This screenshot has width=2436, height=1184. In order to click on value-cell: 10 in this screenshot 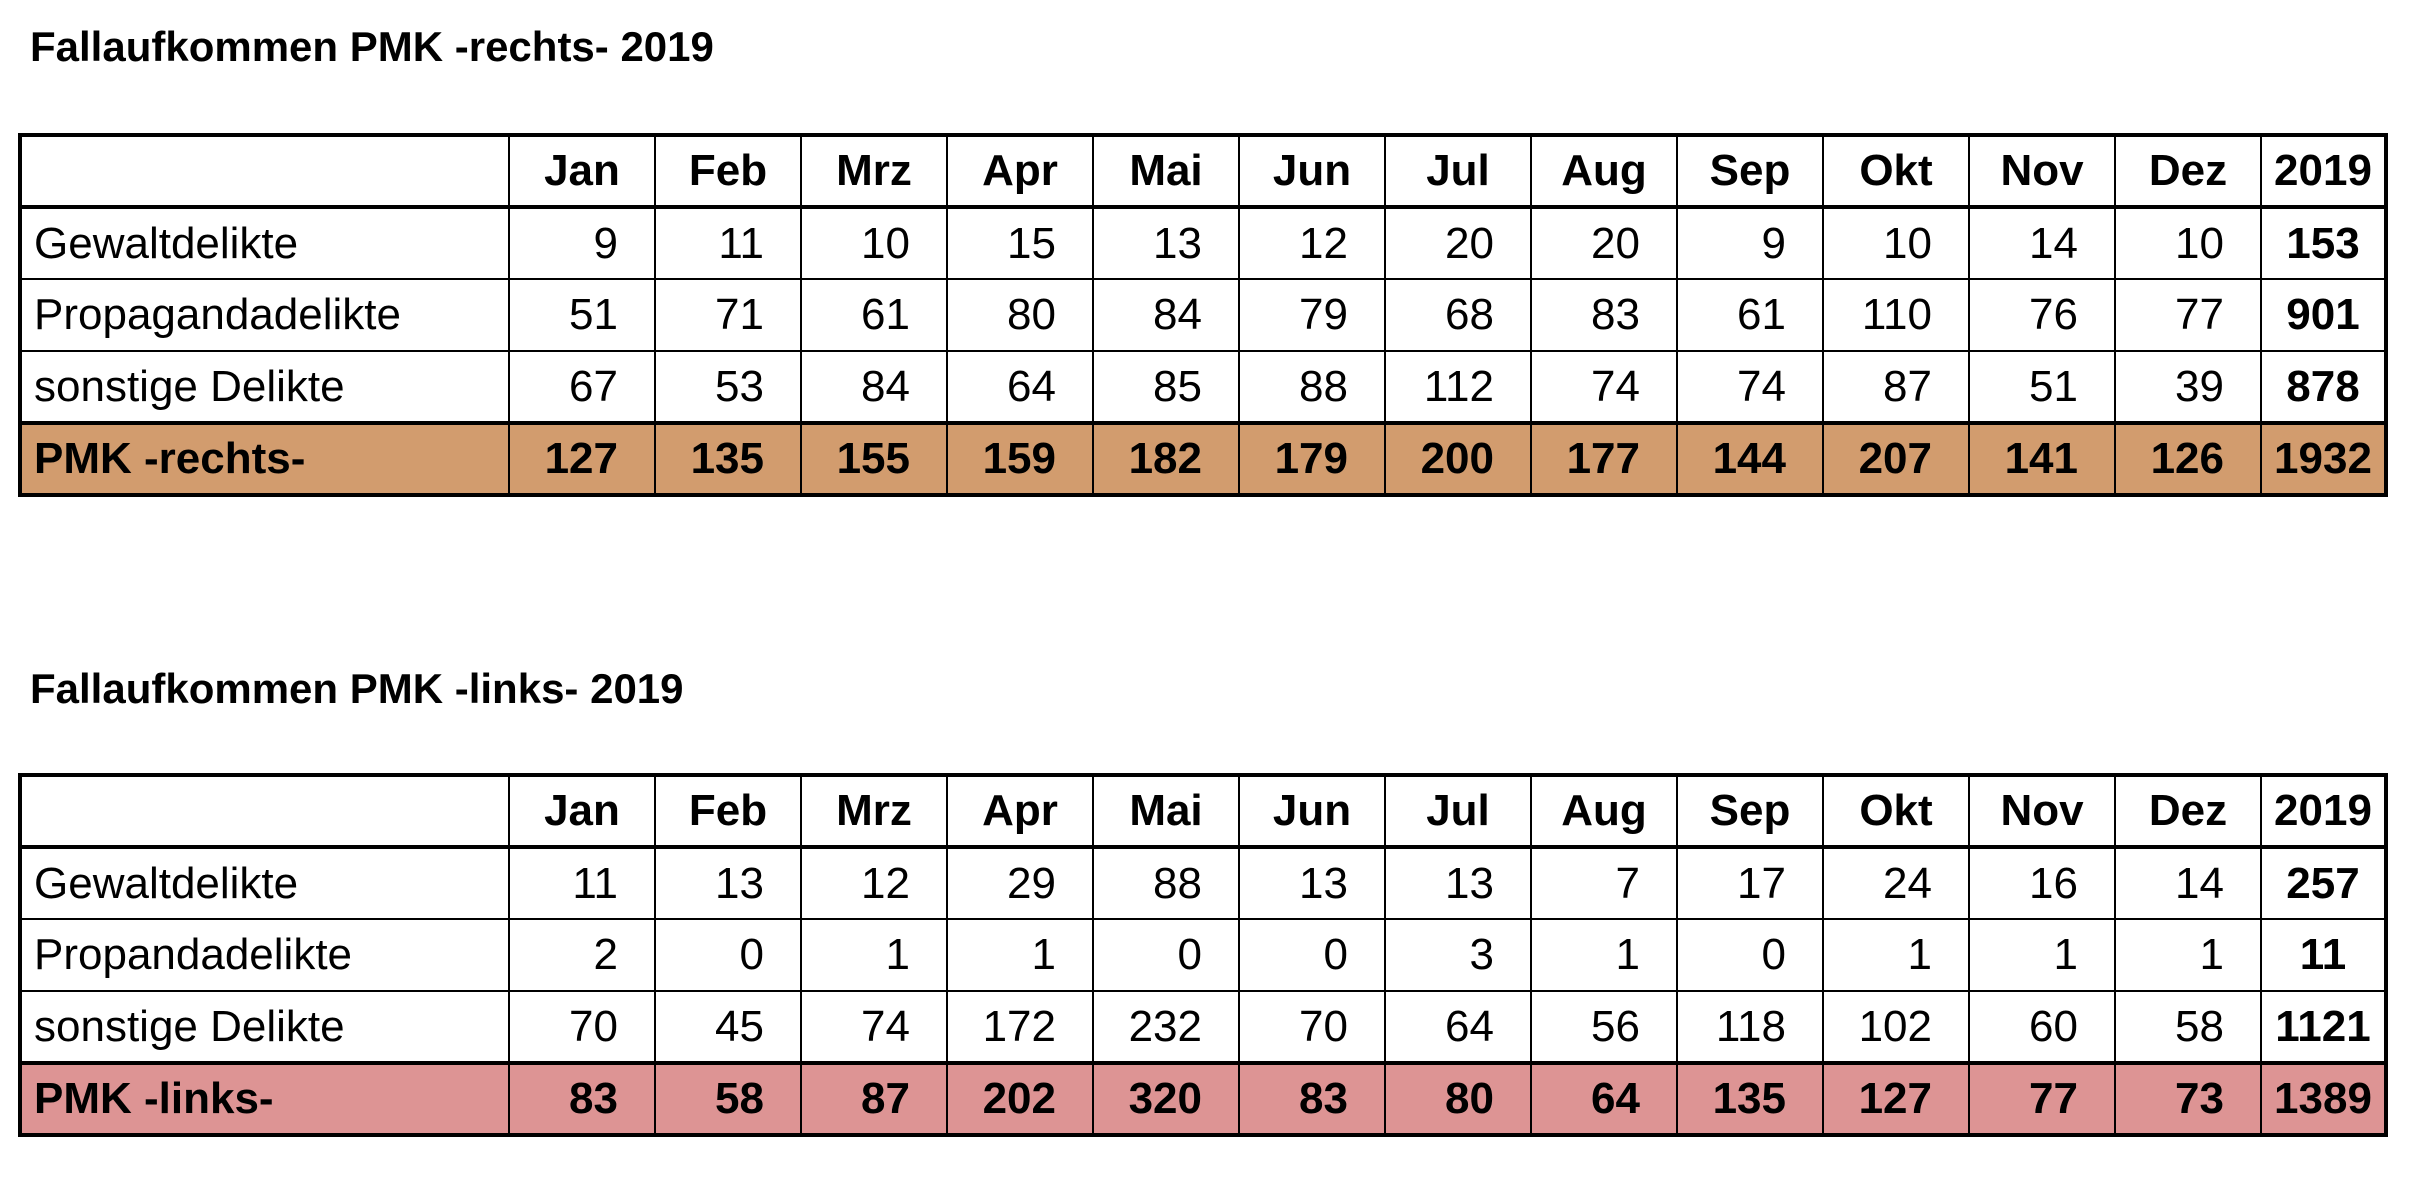, I will do `click(874, 243)`.